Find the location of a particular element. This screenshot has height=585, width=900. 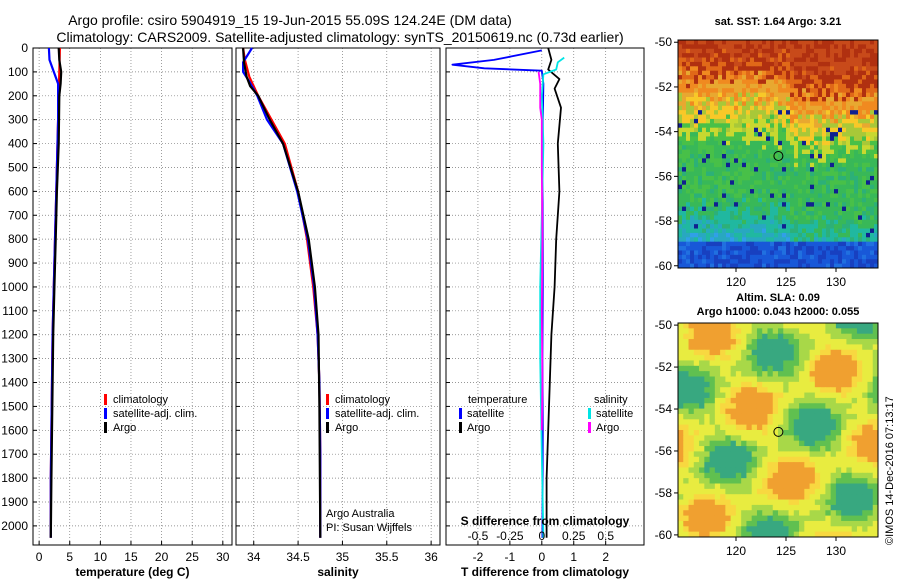

series-line-climatology is located at coordinates (282, 292).